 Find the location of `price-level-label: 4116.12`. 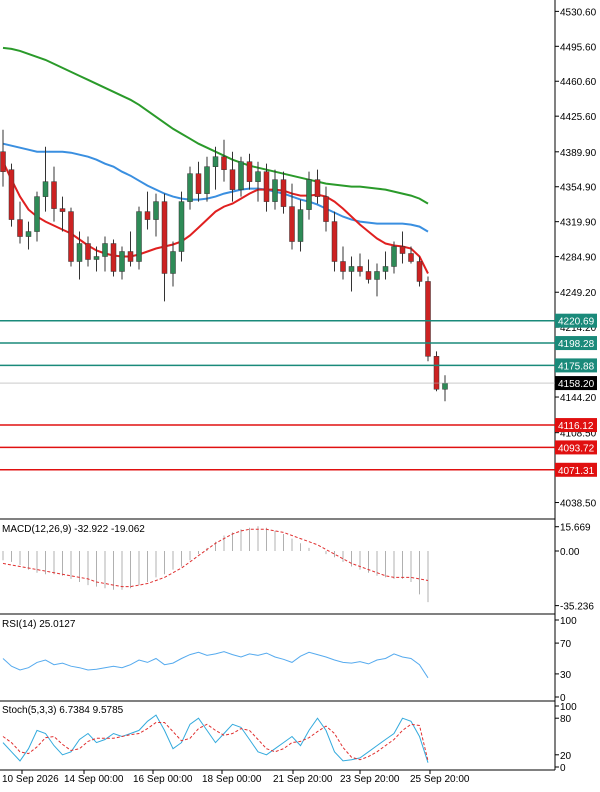

price-level-label: 4116.12 is located at coordinates (576, 426).